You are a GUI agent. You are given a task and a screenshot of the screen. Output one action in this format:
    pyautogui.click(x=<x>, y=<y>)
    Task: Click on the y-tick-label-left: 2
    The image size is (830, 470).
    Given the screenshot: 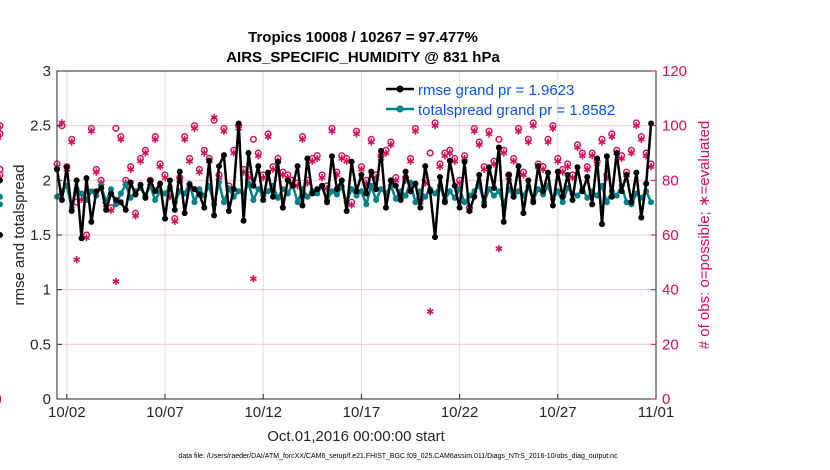 What is the action you would take?
    pyautogui.click(x=47, y=180)
    